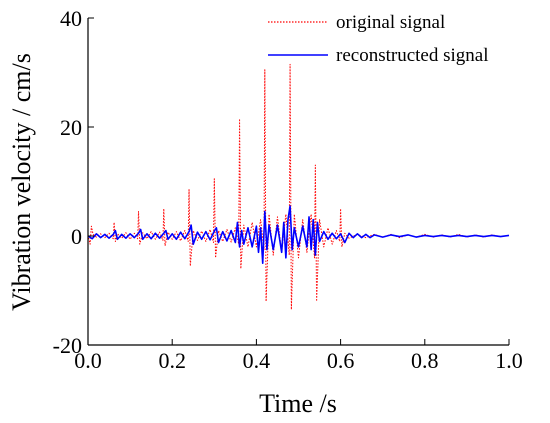  I want to click on x-tick-label: 0.0, so click(88, 360).